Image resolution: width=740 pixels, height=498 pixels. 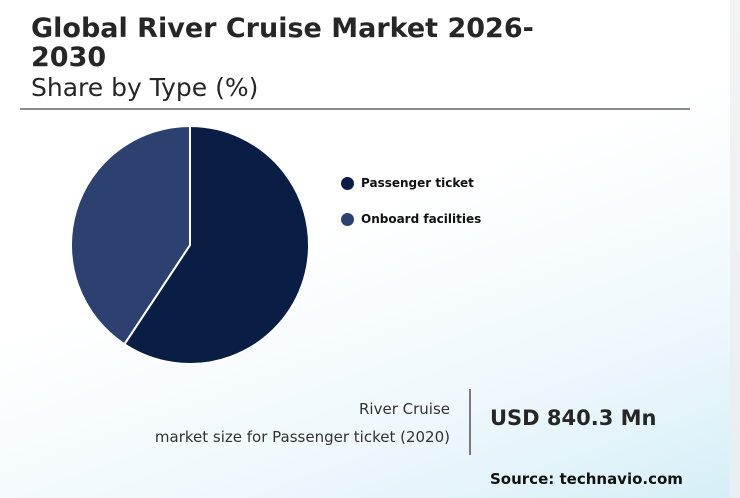 I want to click on right-edge-strip, so click(x=735, y=249).